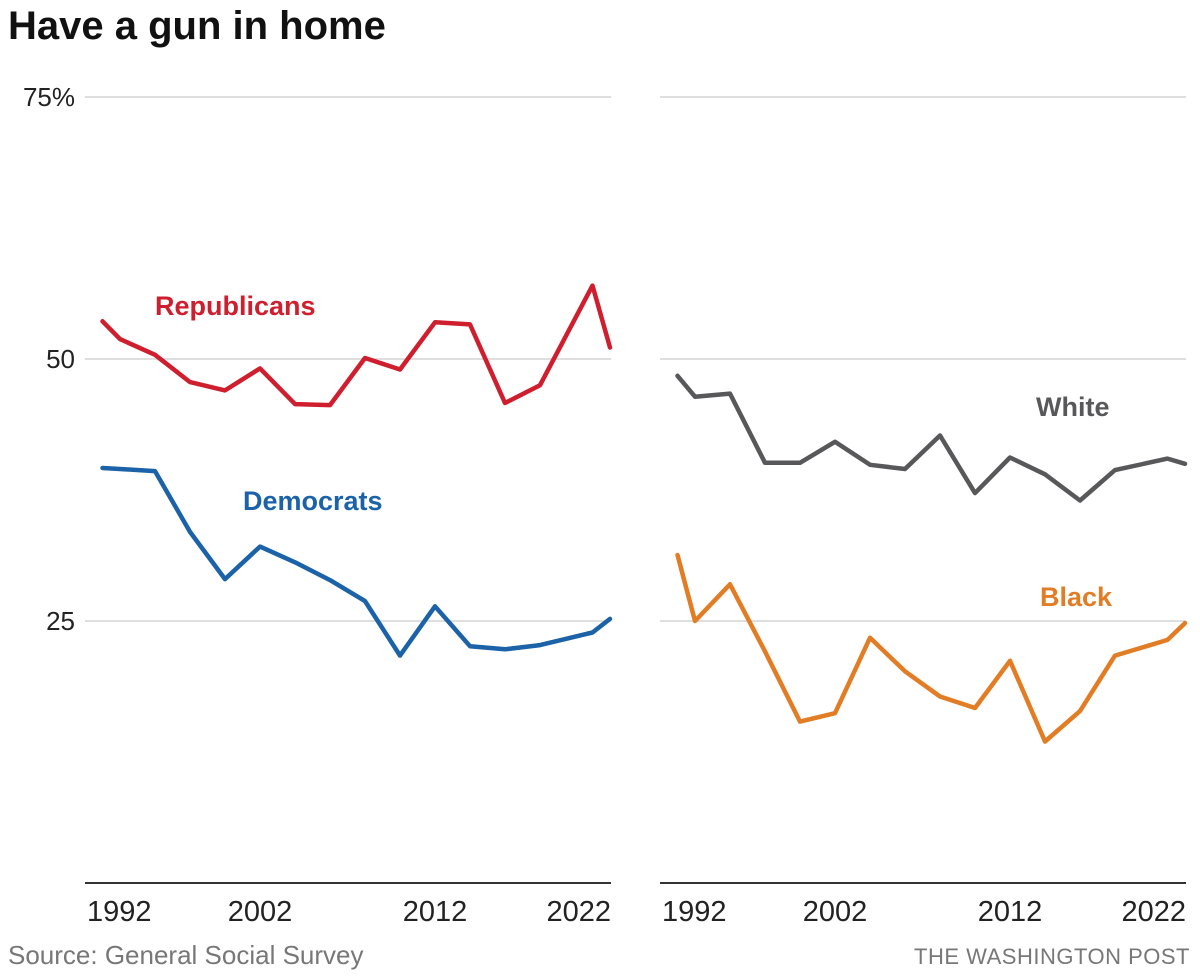 The height and width of the screenshot is (979, 1200). What do you see at coordinates (235, 306) in the screenshot?
I see `series-label-republicans: Republicans` at bounding box center [235, 306].